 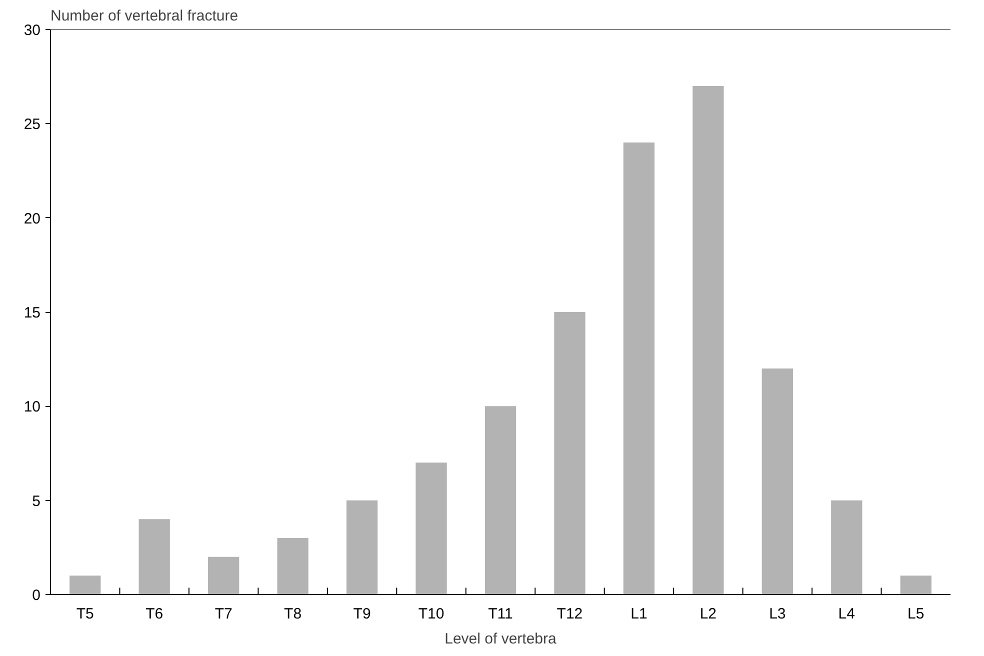 What do you see at coordinates (32, 219) in the screenshot?
I see `y-tick-label: 20` at bounding box center [32, 219].